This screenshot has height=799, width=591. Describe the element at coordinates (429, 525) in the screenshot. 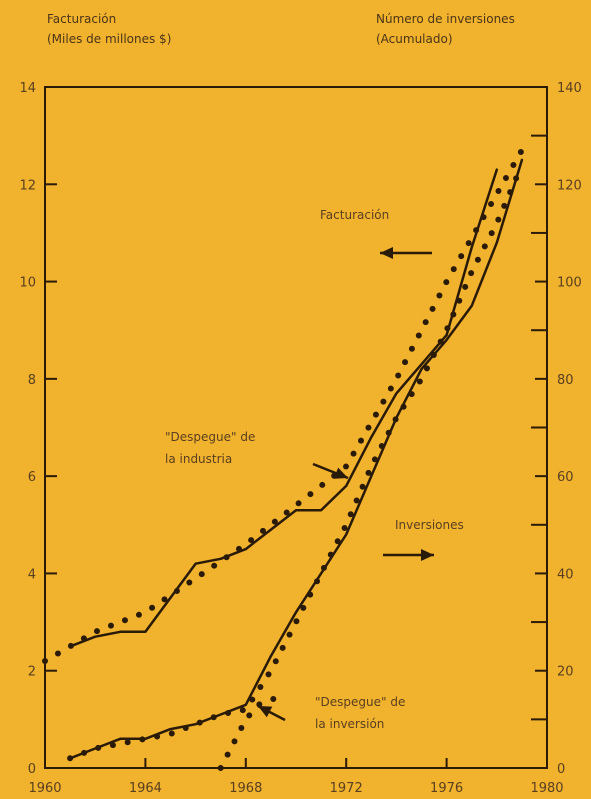

I see `annotation-inversiones: Inversiones` at that location.